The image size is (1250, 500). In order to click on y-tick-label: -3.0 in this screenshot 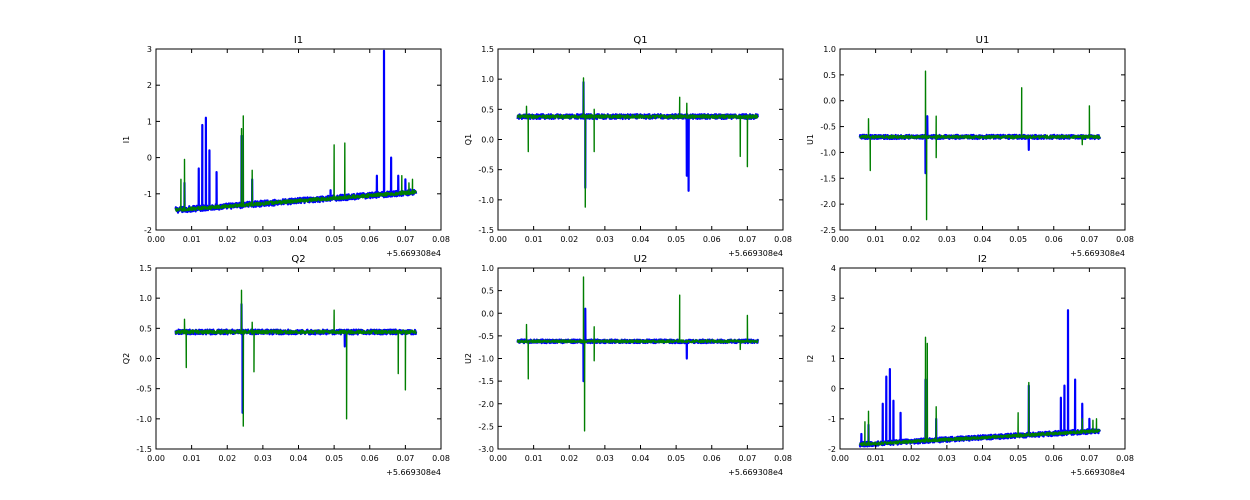, I will do `click(486, 449)`.